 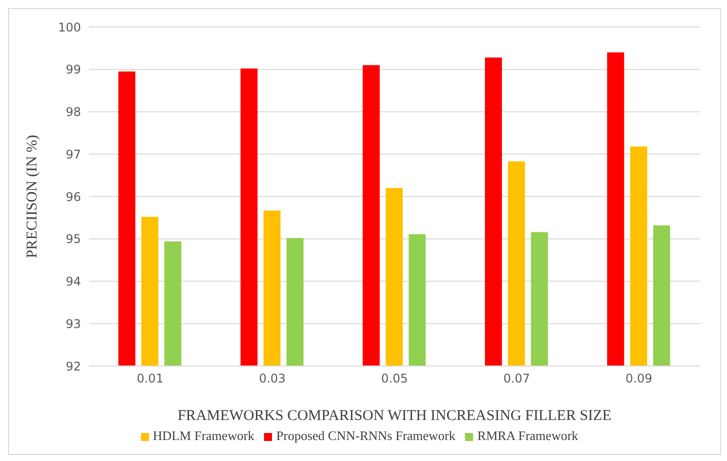 What do you see at coordinates (395, 416) in the screenshot?
I see `x-axis-title: FRAMEWORKS COMPARISON WITH INCREASING FILLER SIZE` at bounding box center [395, 416].